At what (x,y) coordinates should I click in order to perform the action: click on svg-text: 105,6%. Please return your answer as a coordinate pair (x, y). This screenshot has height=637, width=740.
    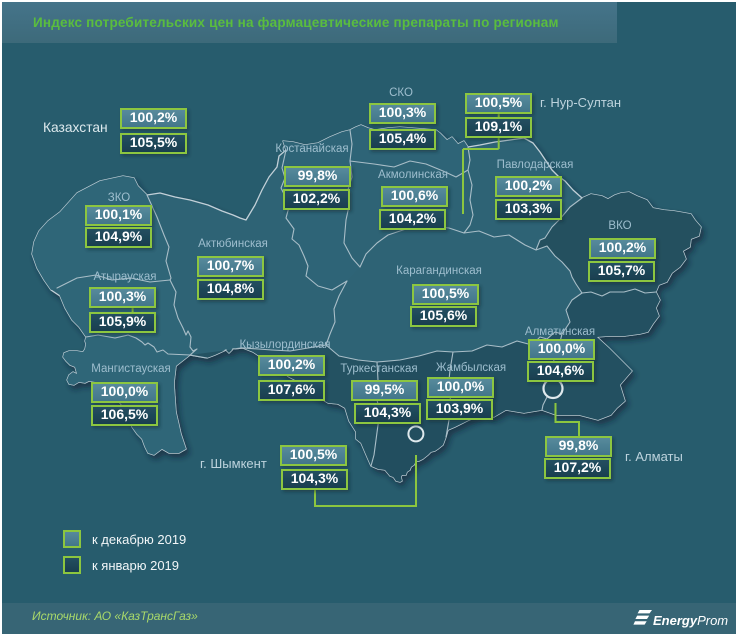
    Looking at the image, I should click on (444, 315).